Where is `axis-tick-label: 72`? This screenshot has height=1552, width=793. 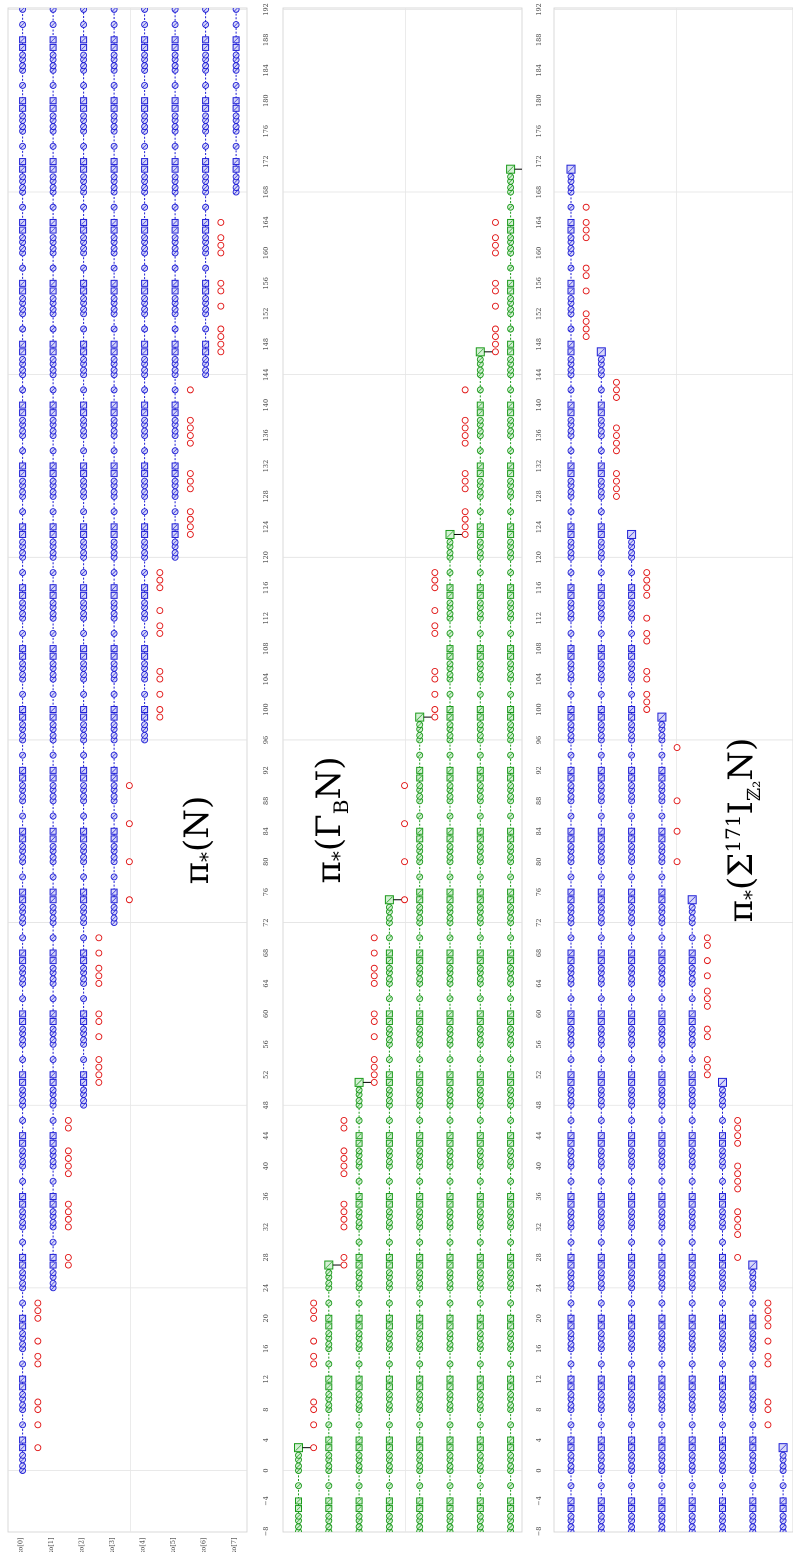 axis-tick-label: 72 is located at coordinates (266, 922).